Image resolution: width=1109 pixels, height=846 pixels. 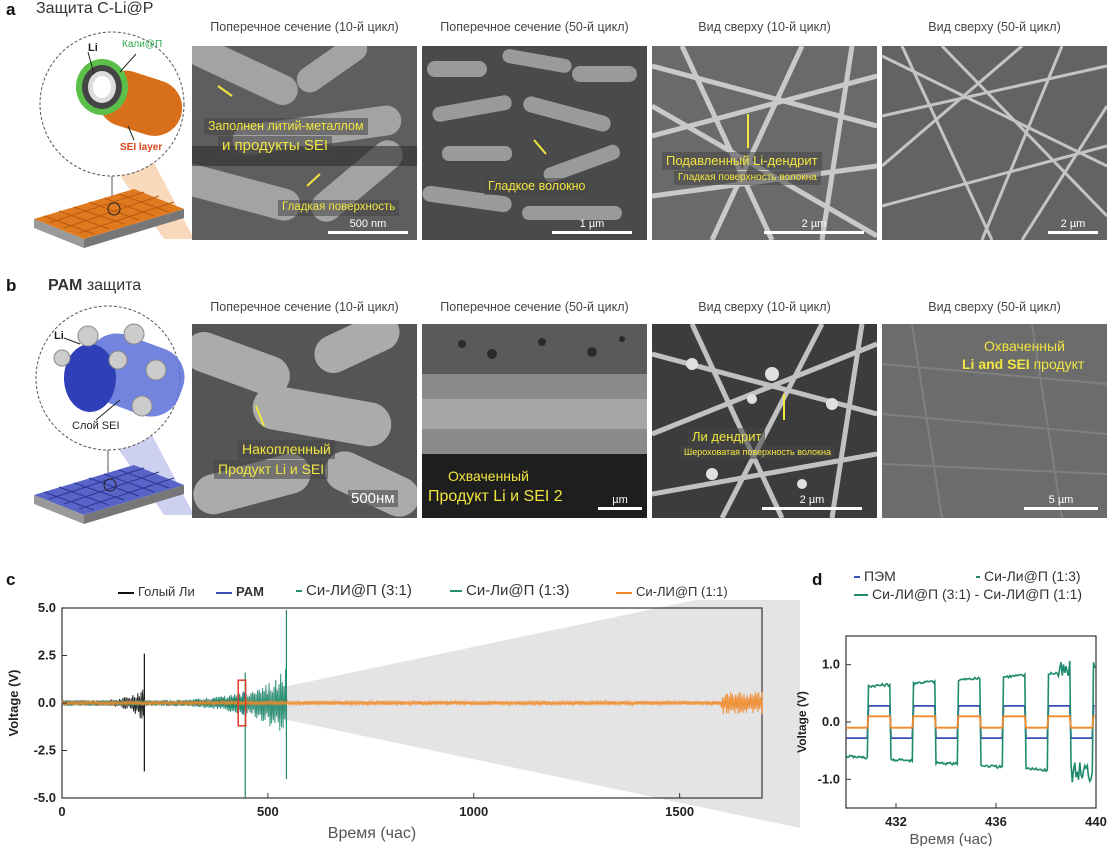 I want to click on annotation-b1-1: Накопленный, so click(x=286, y=449).